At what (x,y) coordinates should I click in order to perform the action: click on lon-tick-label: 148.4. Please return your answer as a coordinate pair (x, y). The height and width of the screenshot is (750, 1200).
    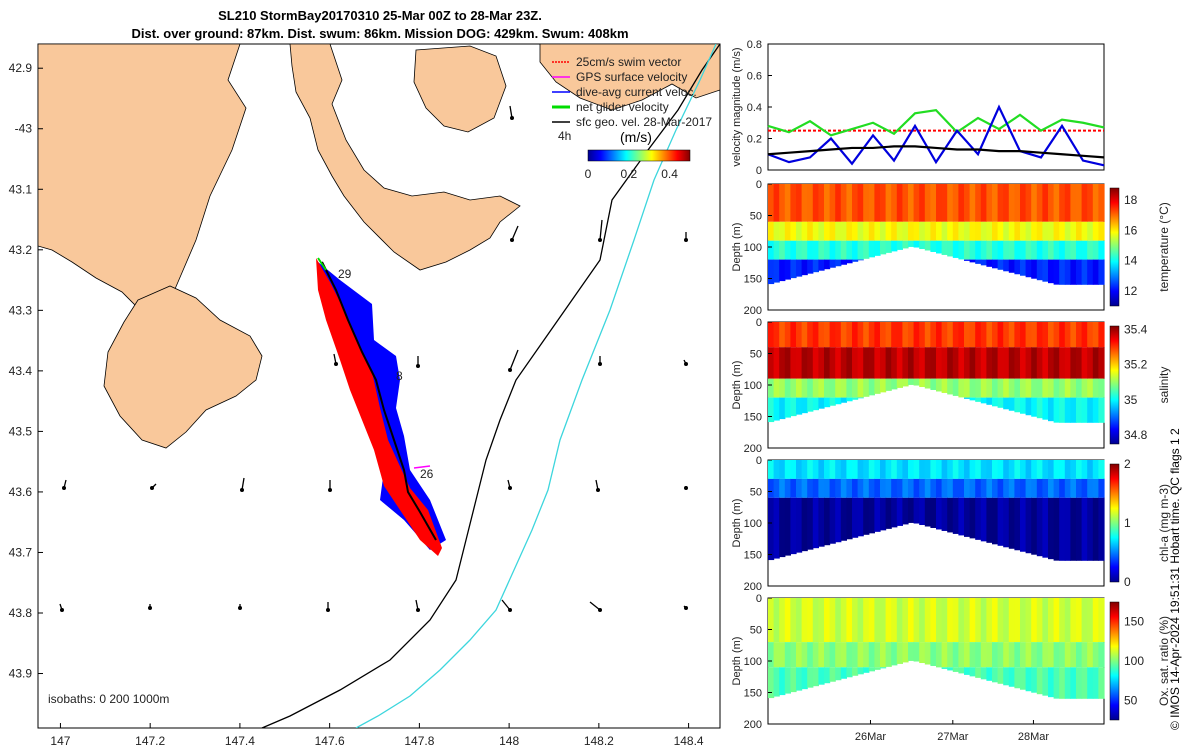
    Looking at the image, I should click on (689, 741).